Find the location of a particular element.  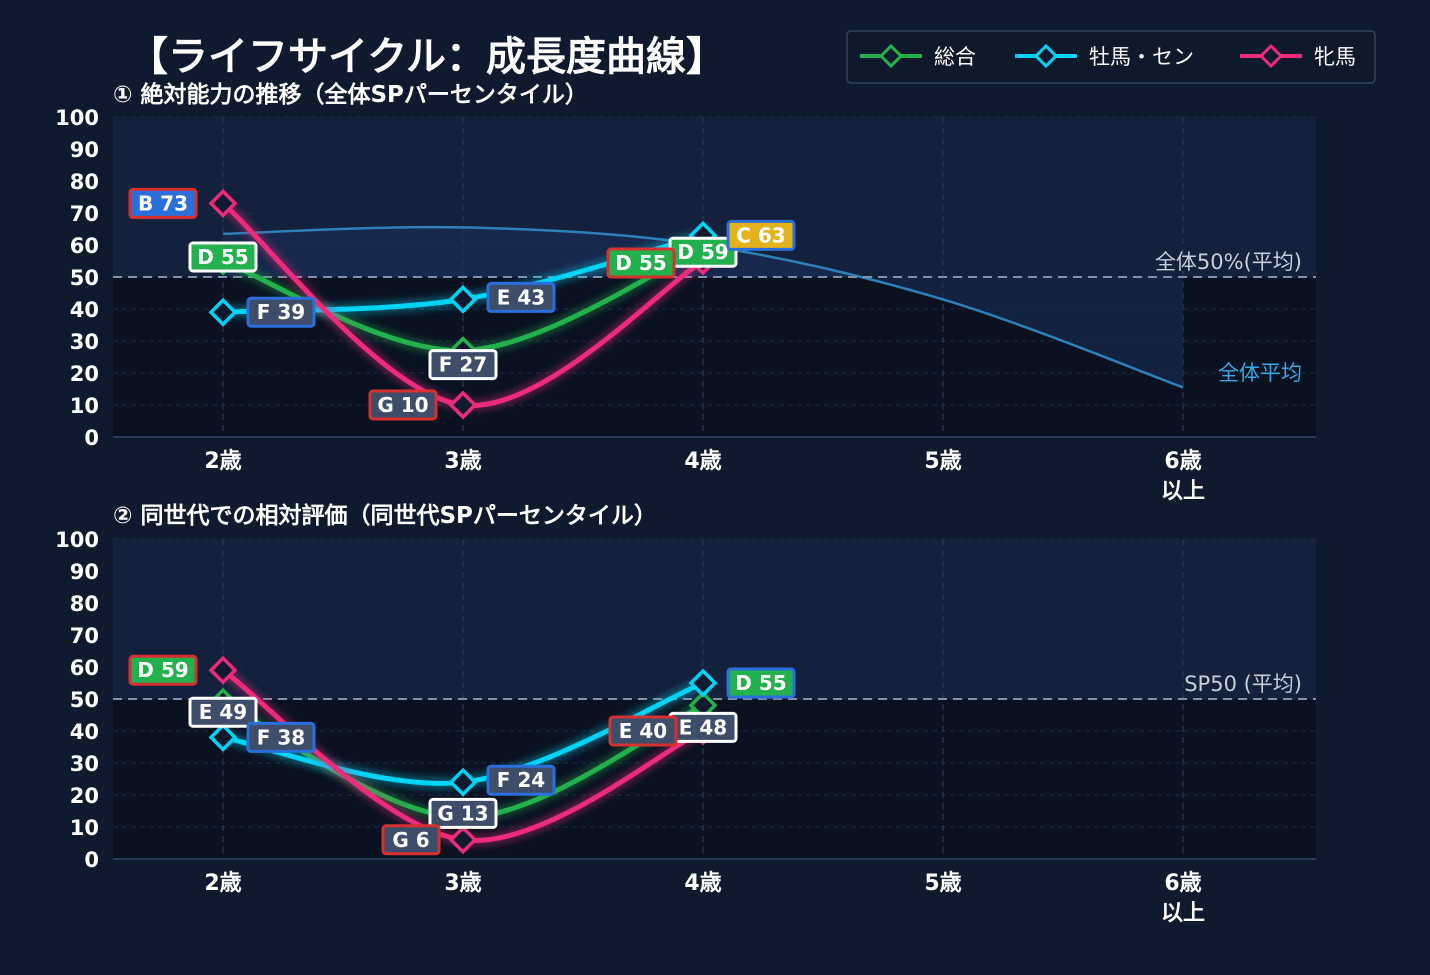

reference-line-label: SP50 (平均) is located at coordinates (1243, 684).